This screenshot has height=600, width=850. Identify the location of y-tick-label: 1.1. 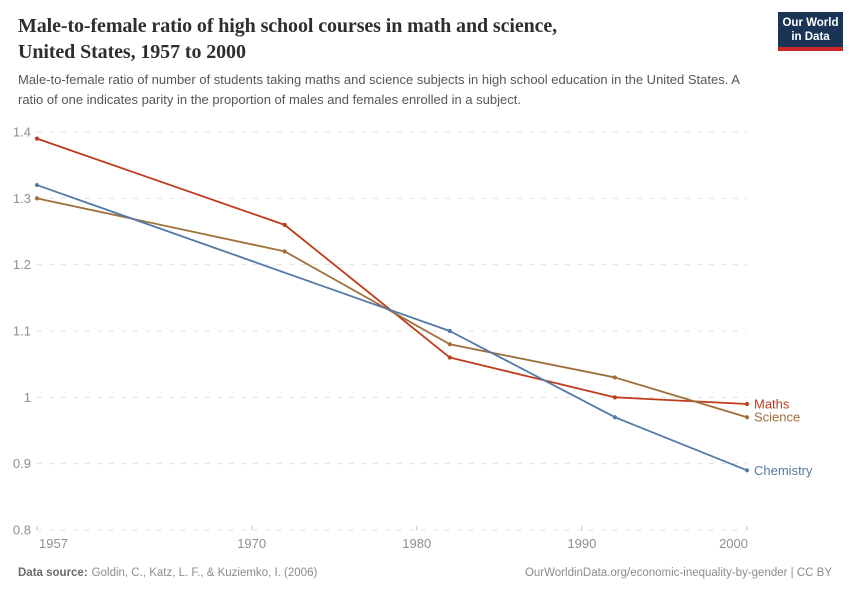
(22, 331).